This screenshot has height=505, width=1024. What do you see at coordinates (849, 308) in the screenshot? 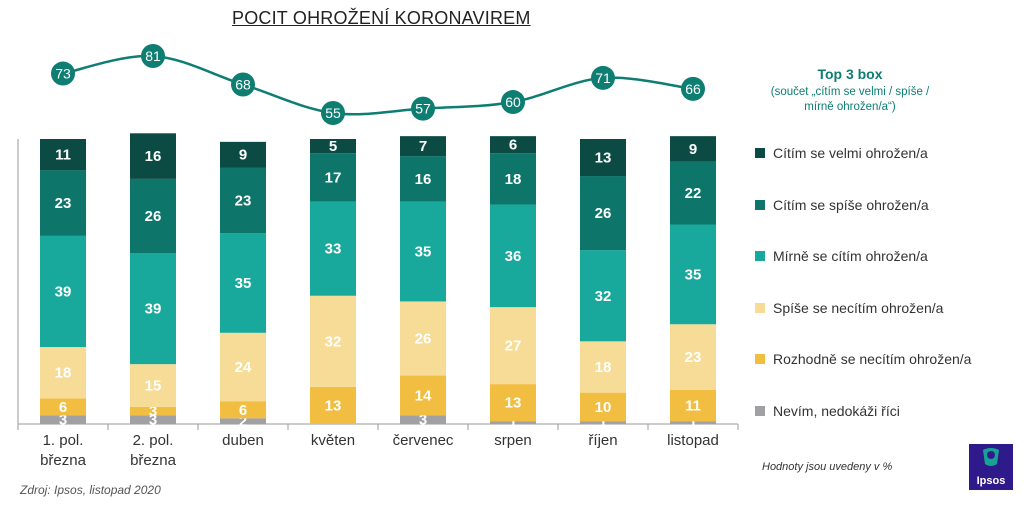
I see `legend-item: Spíše se necítím ohrožen/a` at bounding box center [849, 308].